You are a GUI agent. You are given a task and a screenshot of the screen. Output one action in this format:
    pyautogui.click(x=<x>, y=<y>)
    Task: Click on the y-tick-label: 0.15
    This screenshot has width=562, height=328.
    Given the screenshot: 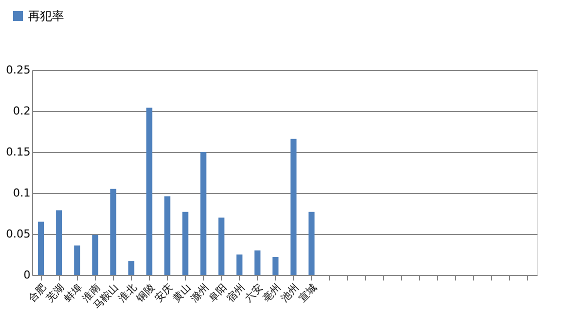 What is the action you would take?
    pyautogui.click(x=18, y=152)
    